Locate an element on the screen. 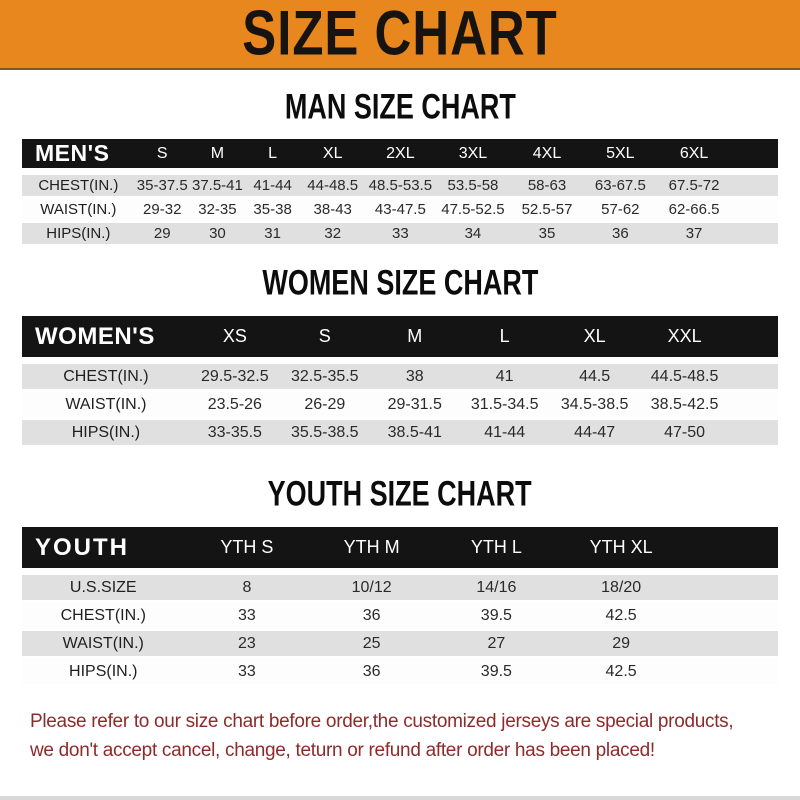 The width and height of the screenshot is (800, 800). size-value: 26-29 is located at coordinates (324, 403).